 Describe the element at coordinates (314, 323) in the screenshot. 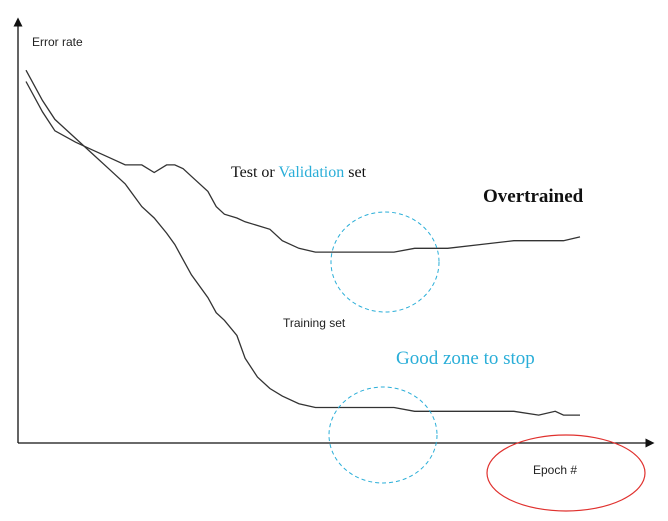

I see `training-set-label: Training set` at that location.